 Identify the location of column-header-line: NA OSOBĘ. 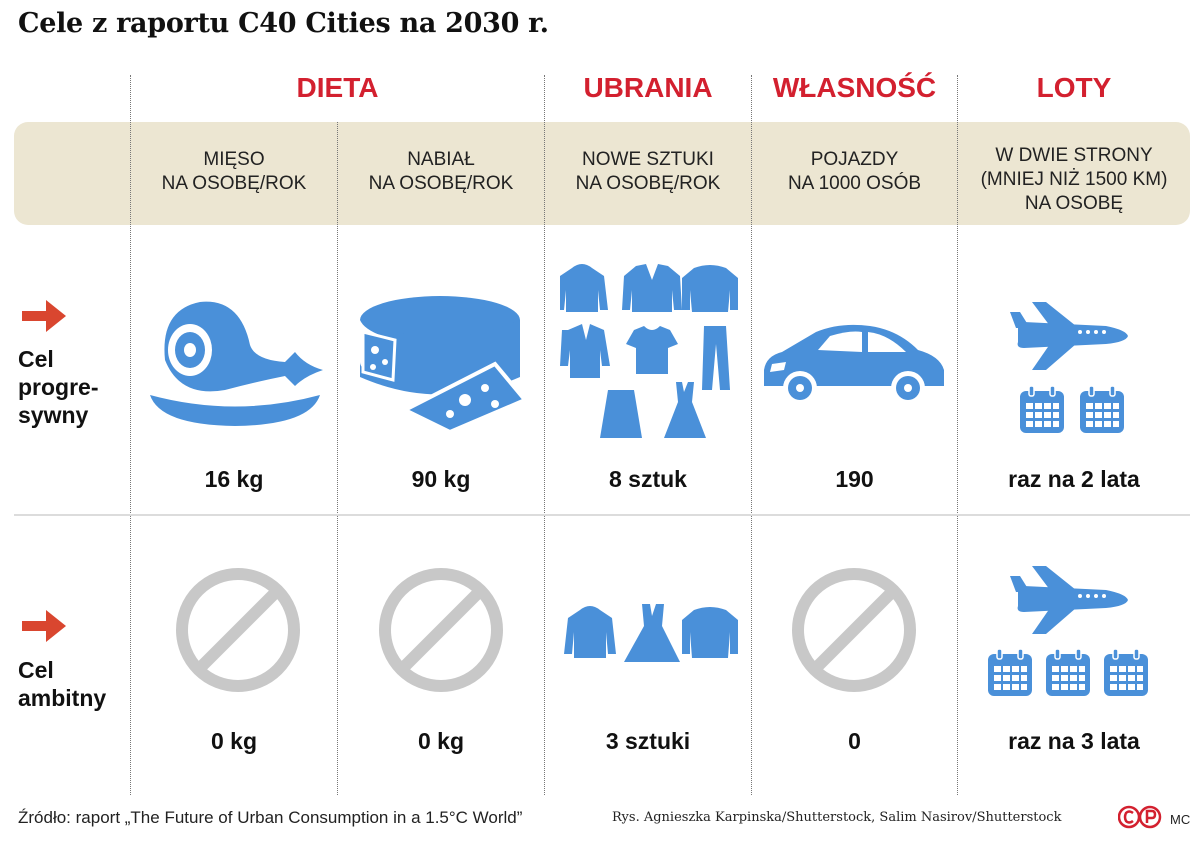
(1074, 203).